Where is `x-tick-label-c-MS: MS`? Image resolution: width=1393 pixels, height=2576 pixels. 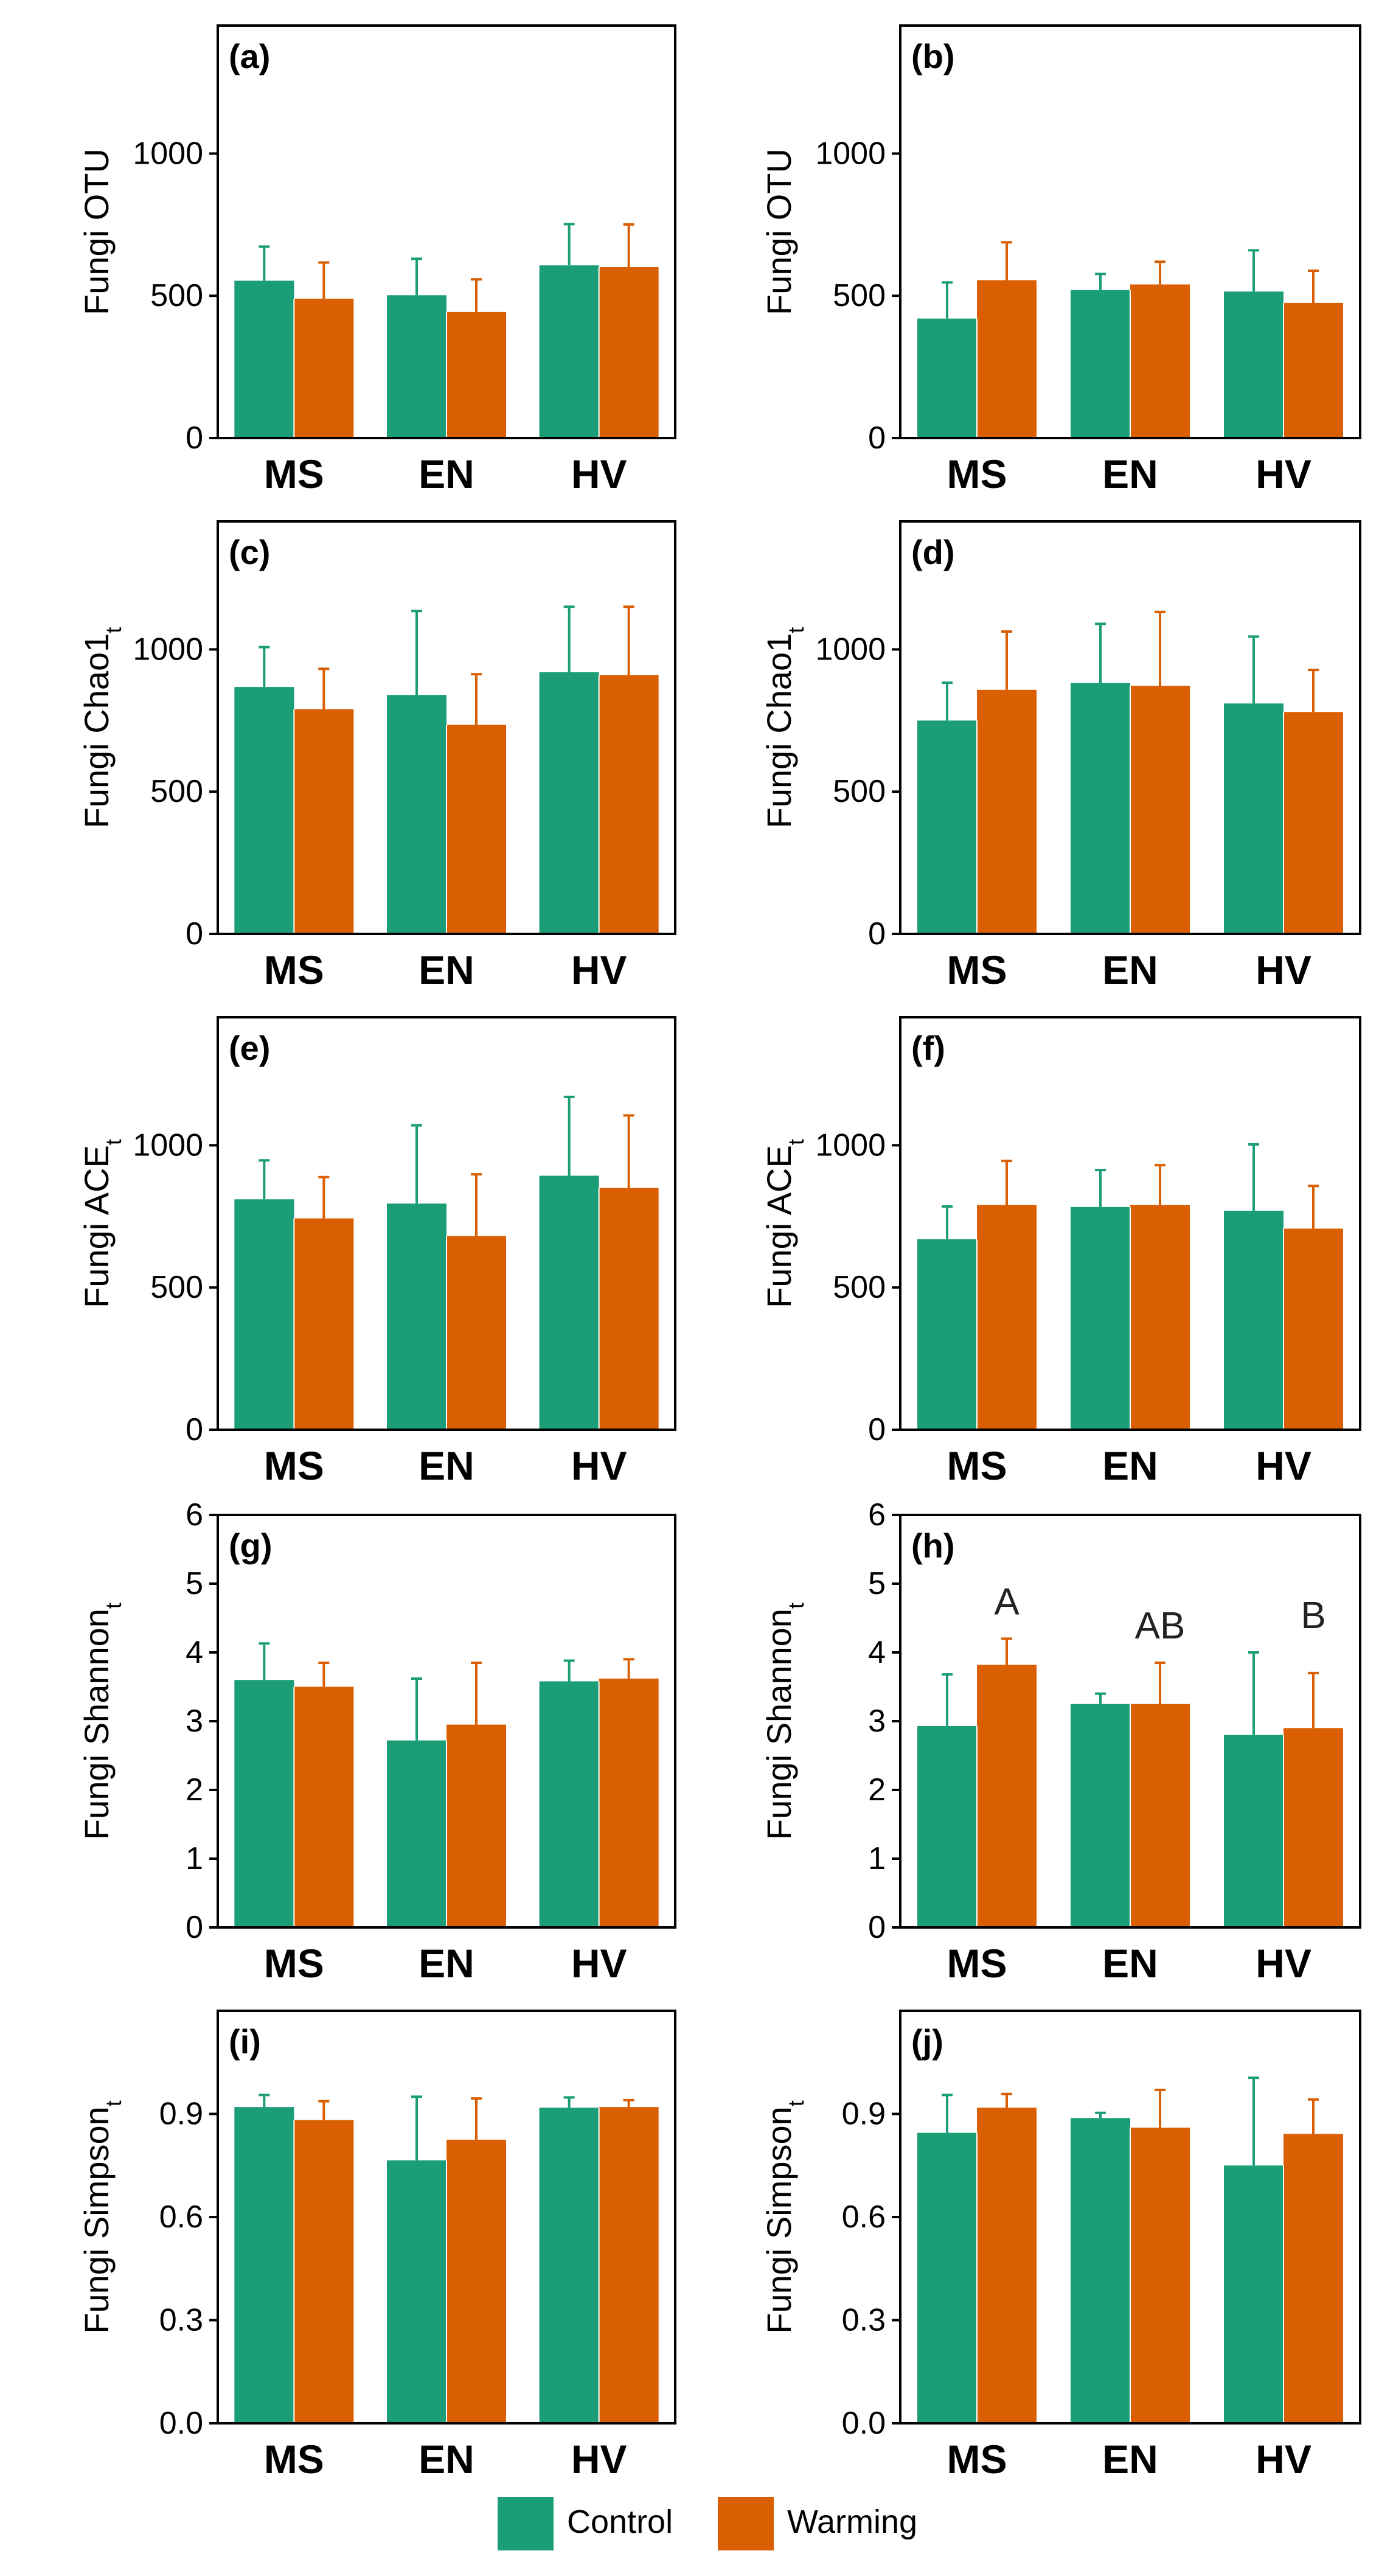
x-tick-label-c-MS: MS is located at coordinates (294, 969).